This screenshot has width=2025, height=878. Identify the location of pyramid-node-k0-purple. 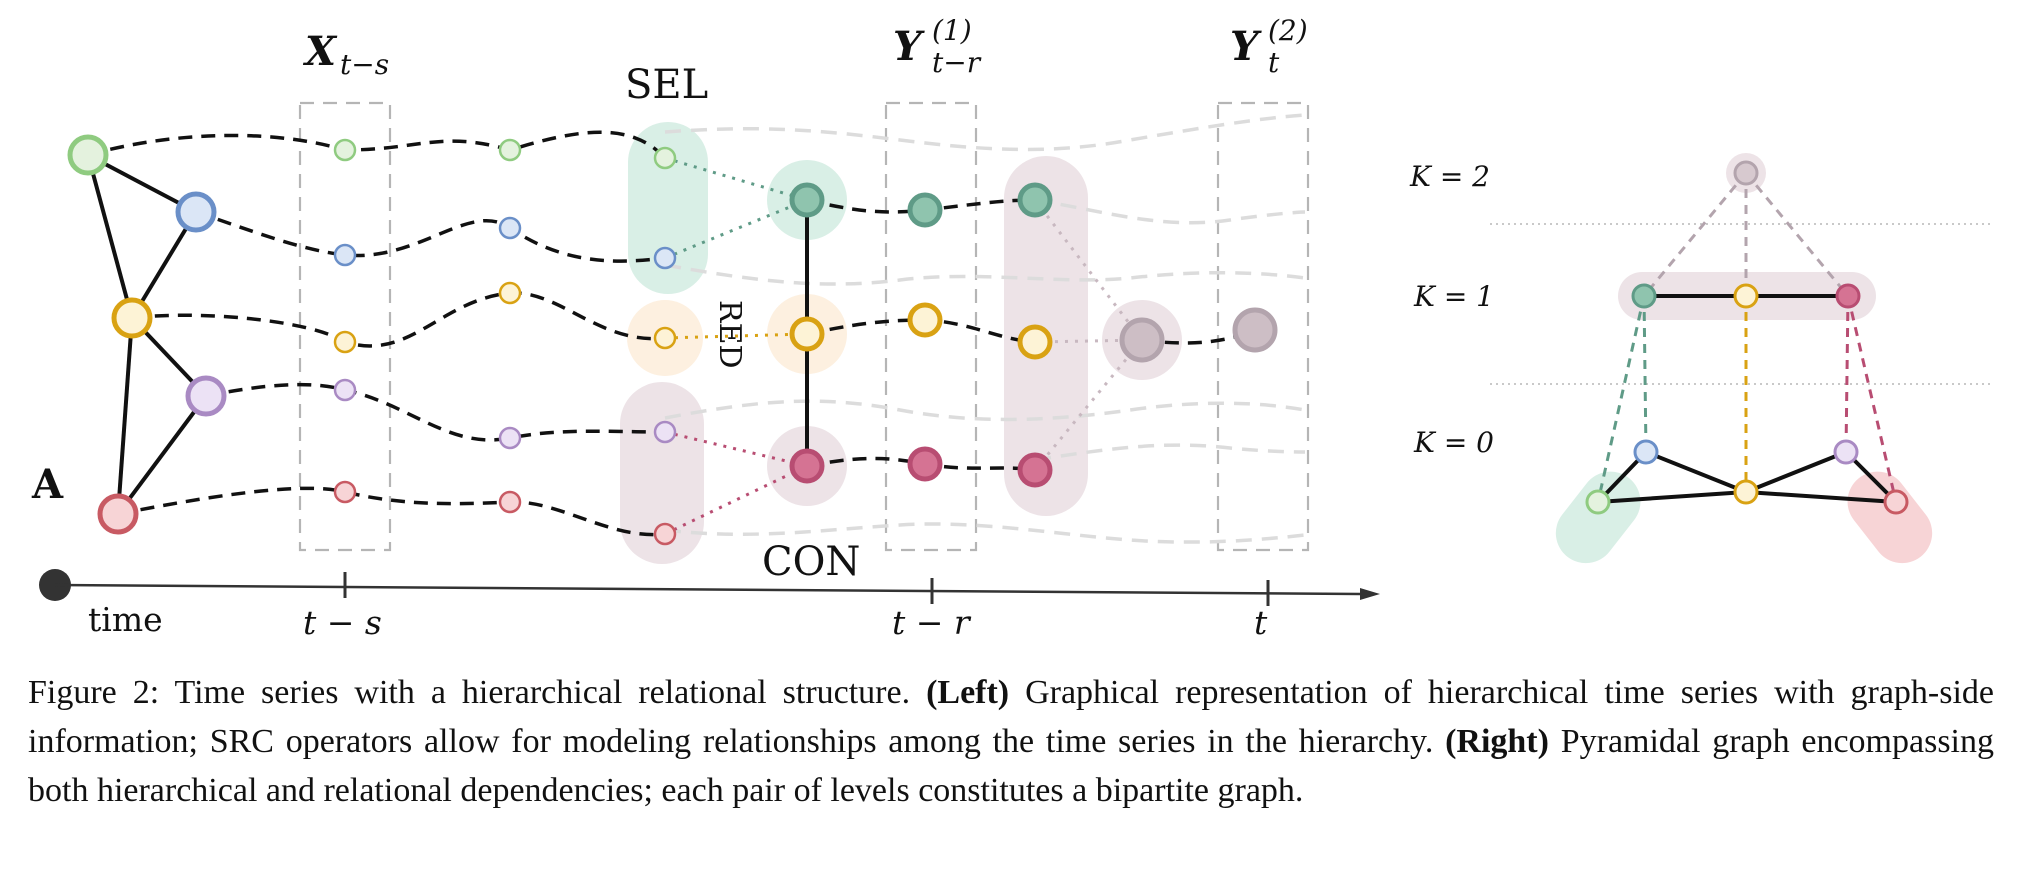
(1846, 452).